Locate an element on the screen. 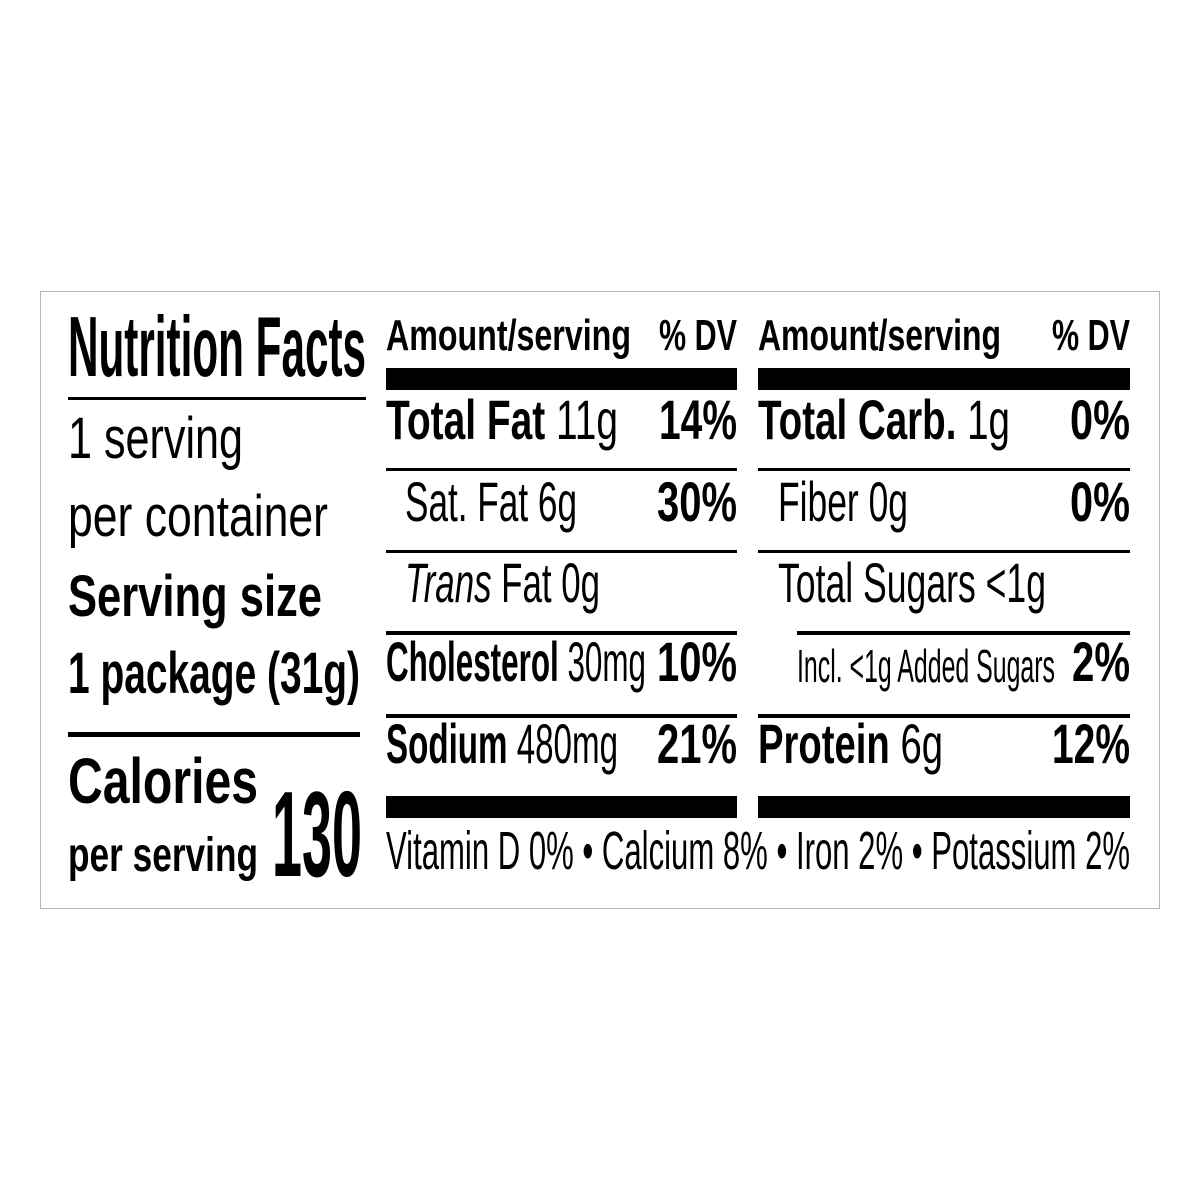 The width and height of the screenshot is (1200, 1200). row-total-sugars: Total Sugars <1g is located at coordinates (912, 582).